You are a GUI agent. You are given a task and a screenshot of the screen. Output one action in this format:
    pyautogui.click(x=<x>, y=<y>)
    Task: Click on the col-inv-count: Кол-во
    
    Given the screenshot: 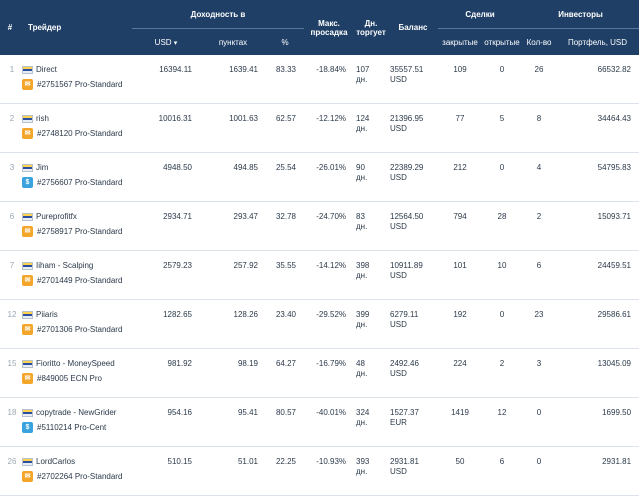 What is the action you would take?
    pyautogui.click(x=539, y=41)
    